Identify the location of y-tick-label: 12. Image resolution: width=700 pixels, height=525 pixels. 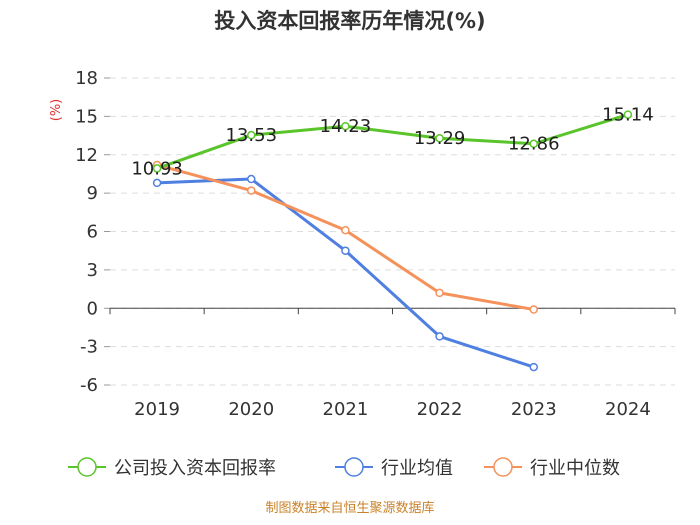
(86, 155).